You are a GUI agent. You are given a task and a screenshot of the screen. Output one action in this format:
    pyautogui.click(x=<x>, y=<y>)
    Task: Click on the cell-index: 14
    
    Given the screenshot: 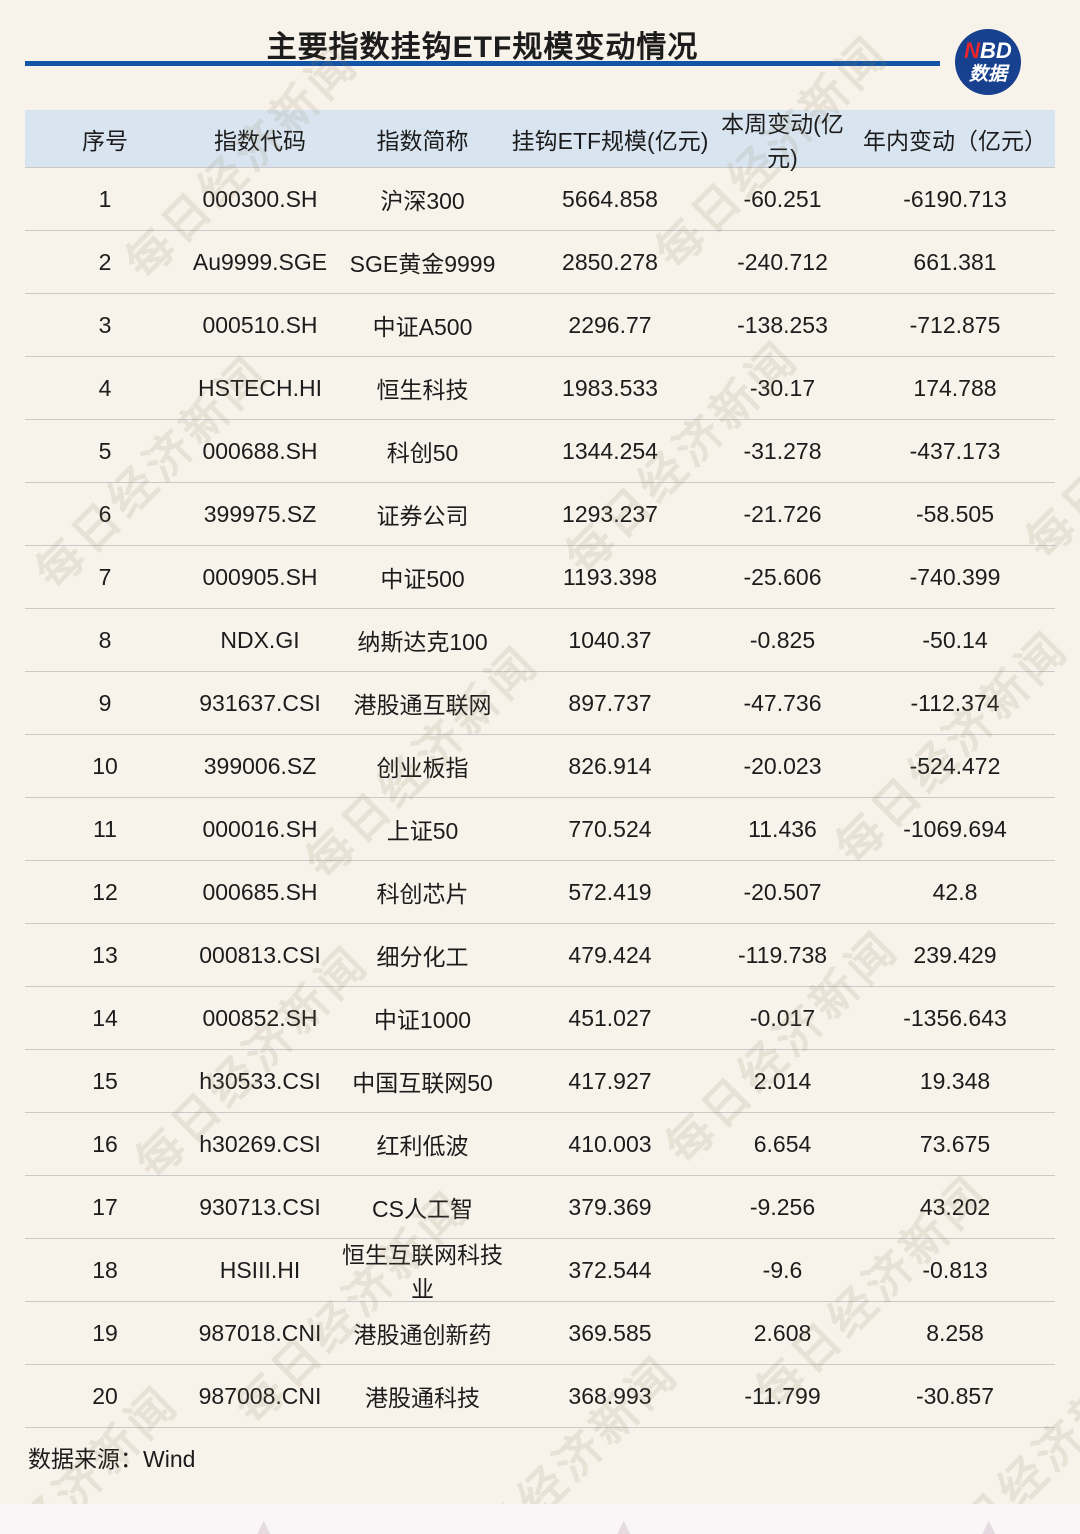 What is the action you would take?
    pyautogui.click(x=105, y=1017)
    